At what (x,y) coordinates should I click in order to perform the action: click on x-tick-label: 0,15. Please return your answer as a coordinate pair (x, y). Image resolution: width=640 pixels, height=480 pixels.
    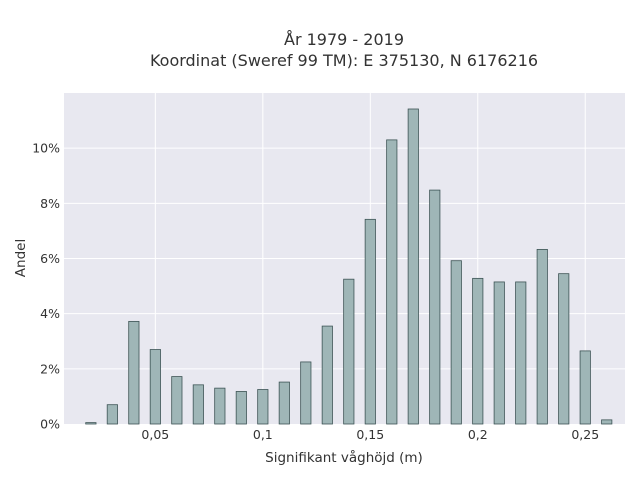
    Looking at the image, I should click on (370, 434).